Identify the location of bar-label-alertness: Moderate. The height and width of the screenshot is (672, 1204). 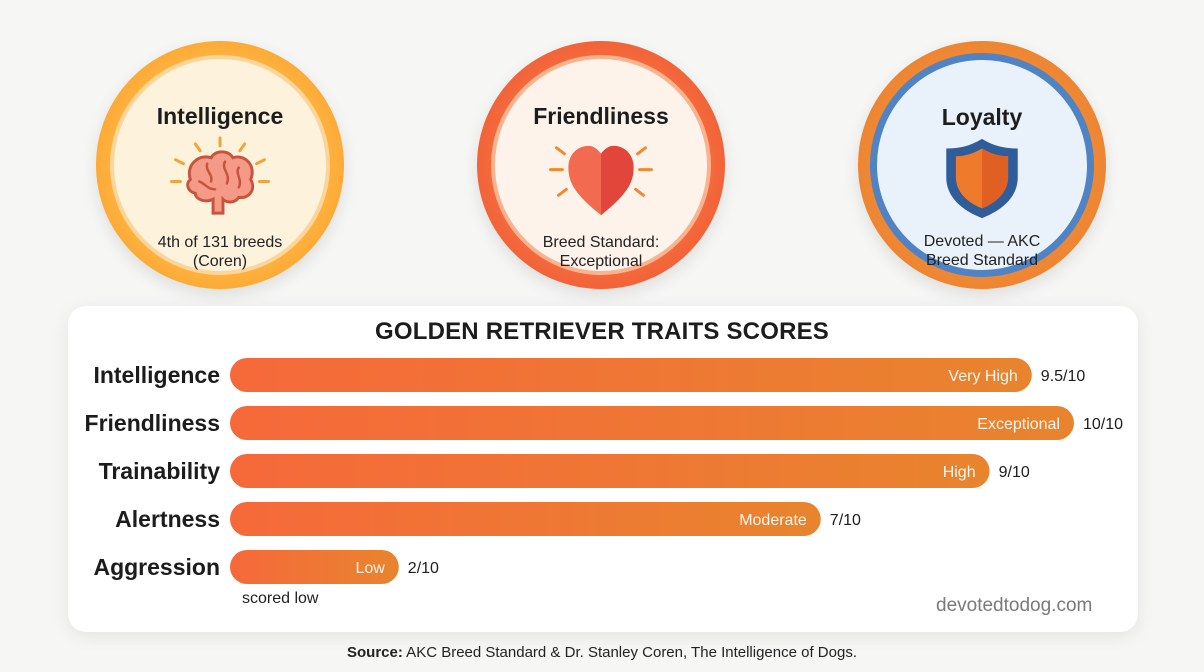
(773, 520).